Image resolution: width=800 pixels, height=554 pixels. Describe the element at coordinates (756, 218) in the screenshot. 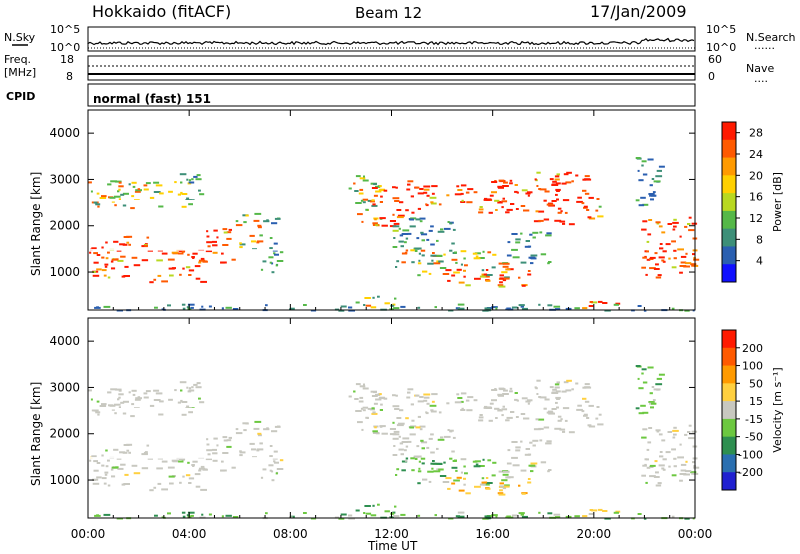

I see `colorbar-tick-label: 12` at that location.